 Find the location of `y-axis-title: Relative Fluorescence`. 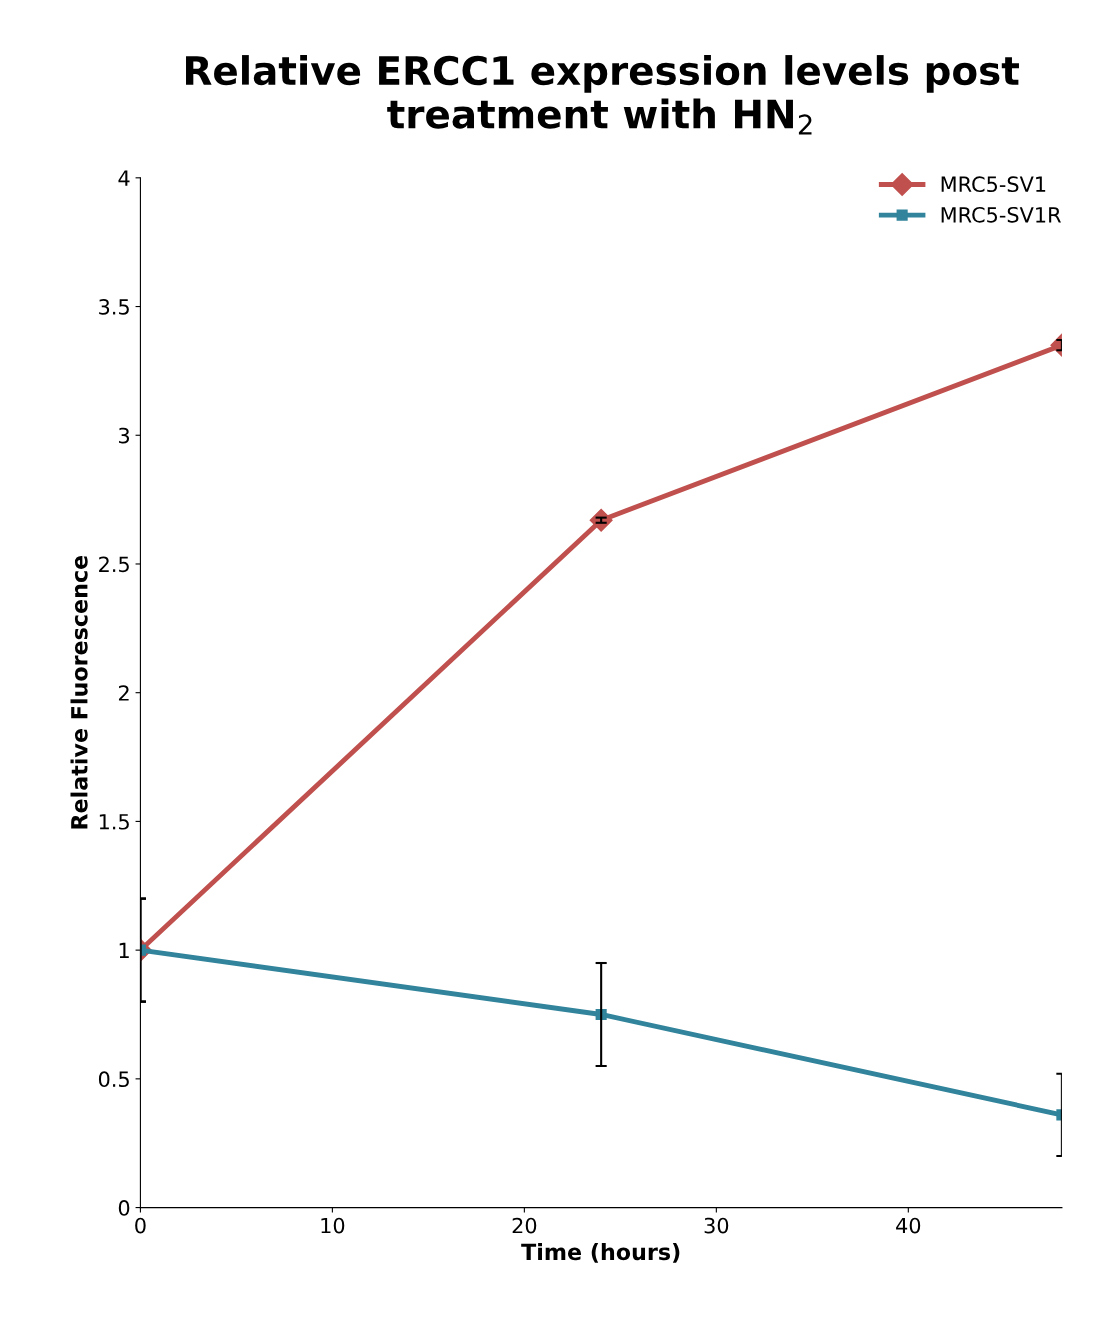

y-axis-title: Relative Fluorescence is located at coordinates (79, 692).